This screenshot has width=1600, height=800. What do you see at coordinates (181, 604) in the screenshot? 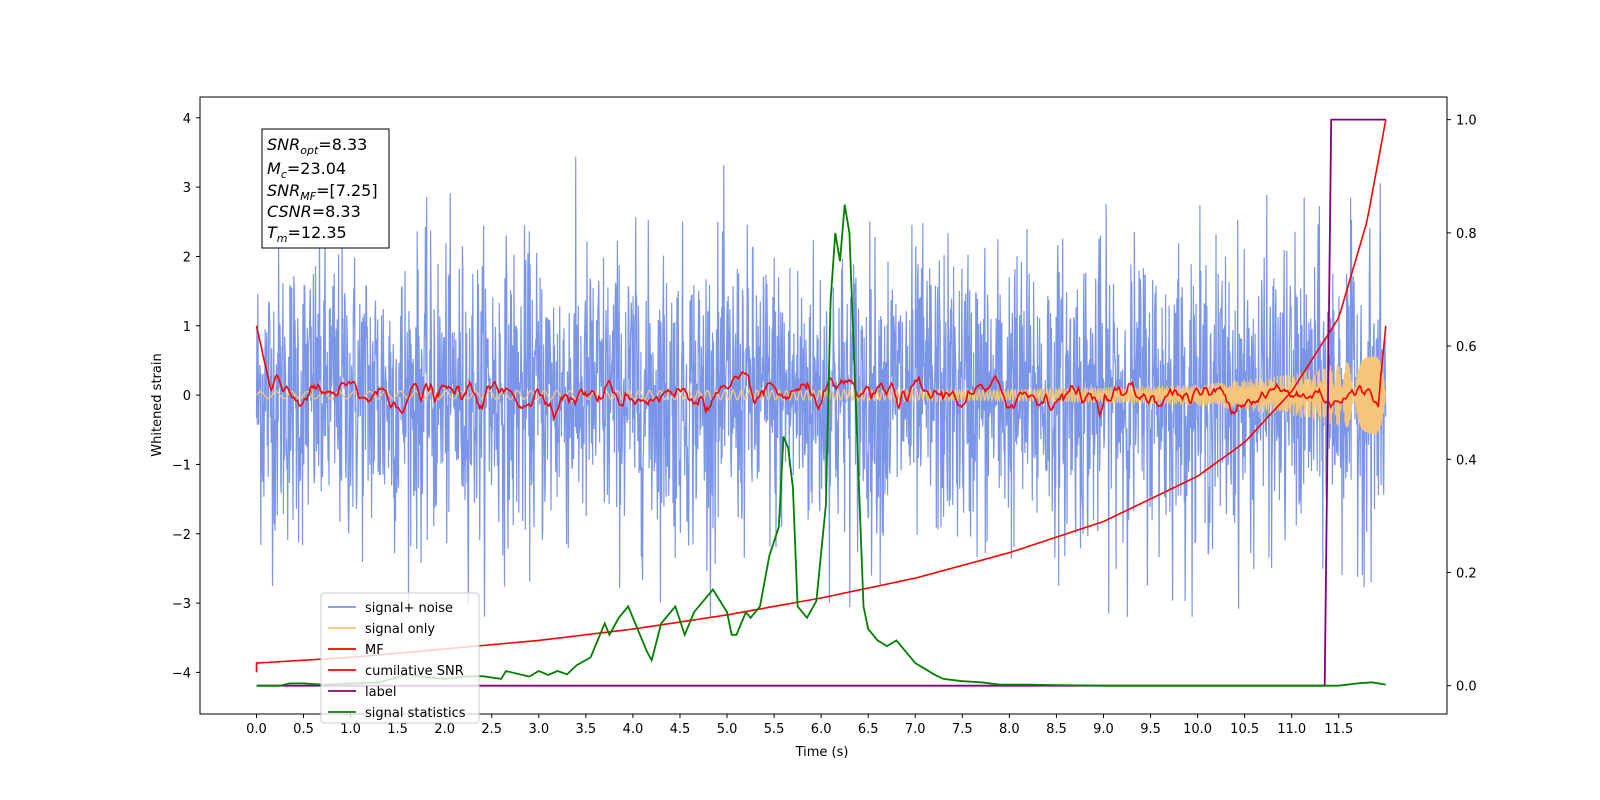
I see `y-left-tick-label: −3` at bounding box center [181, 604].